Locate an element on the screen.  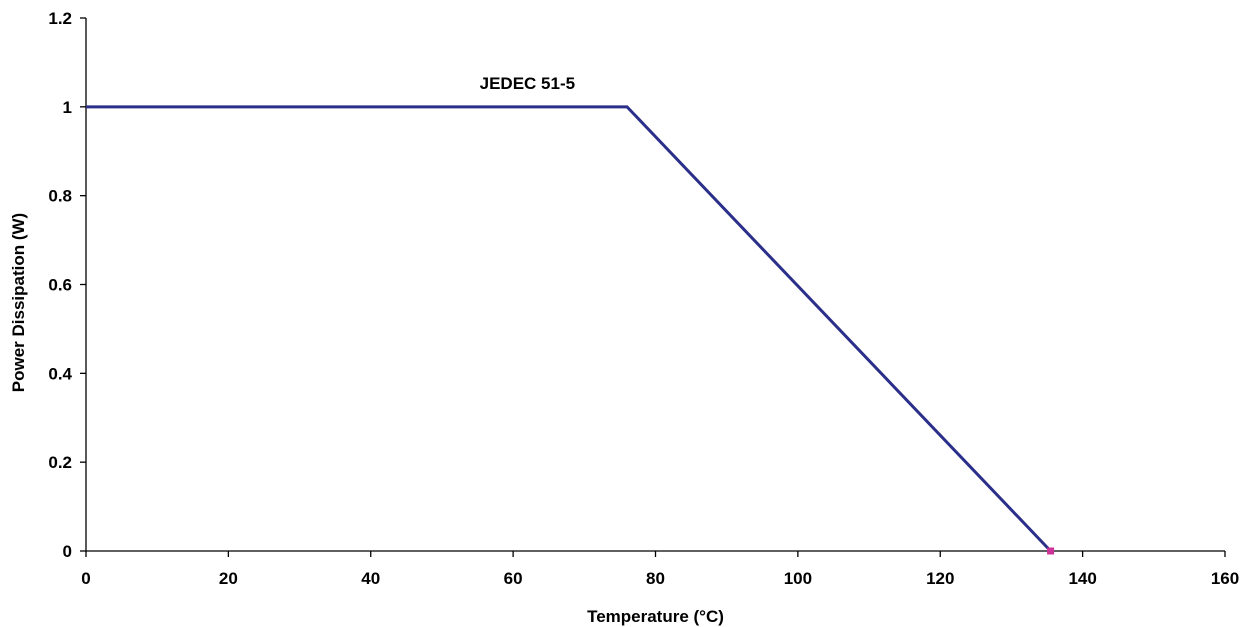
x-axis-ticks: 0 20 40 60 80 100 120 140 160 is located at coordinates (660, 569).